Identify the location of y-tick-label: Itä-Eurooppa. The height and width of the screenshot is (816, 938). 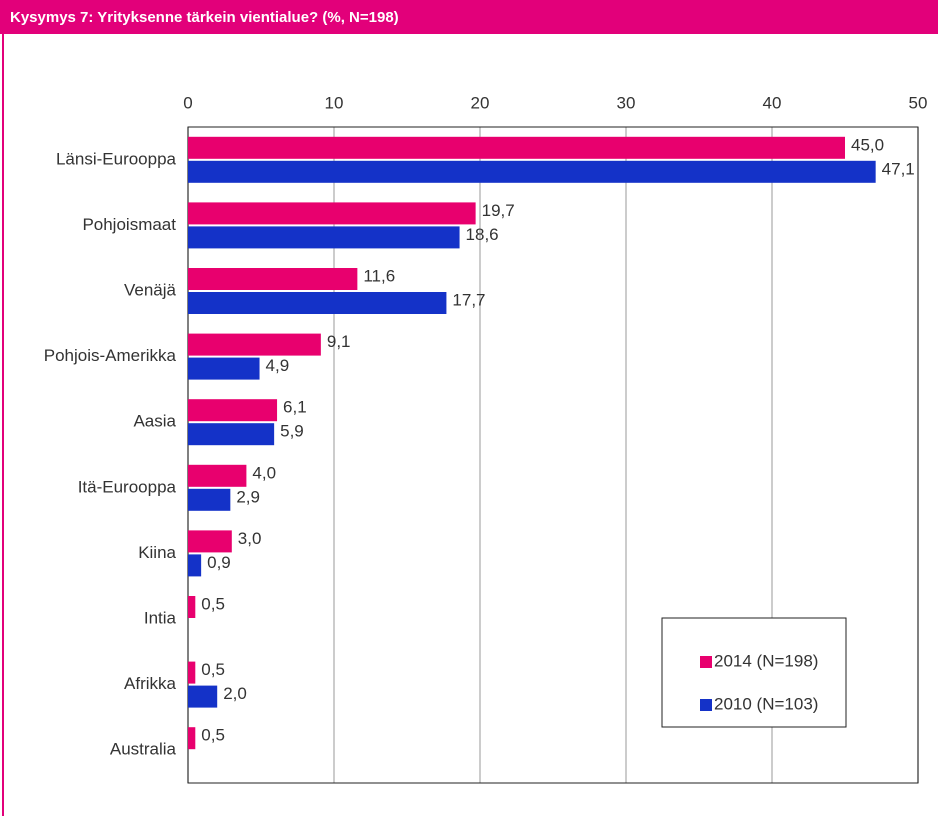
(127, 486).